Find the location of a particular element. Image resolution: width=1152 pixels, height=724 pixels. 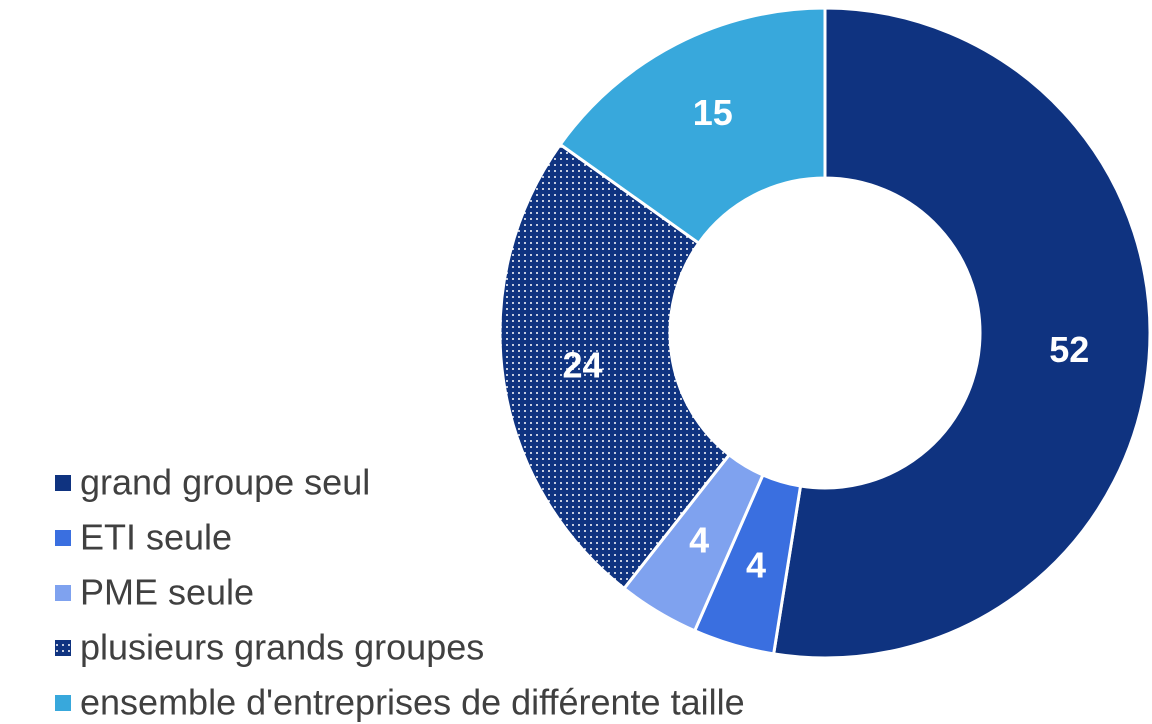

legend-label: ETI seule is located at coordinates (156, 537).